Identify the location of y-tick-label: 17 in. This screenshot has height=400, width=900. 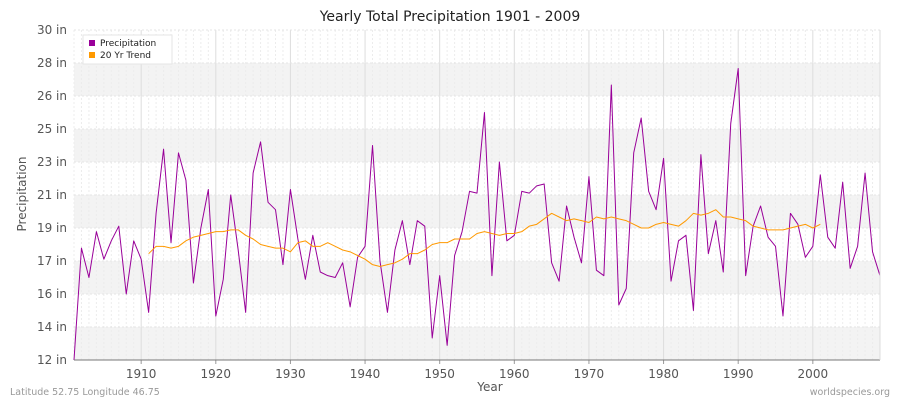
(52, 261).